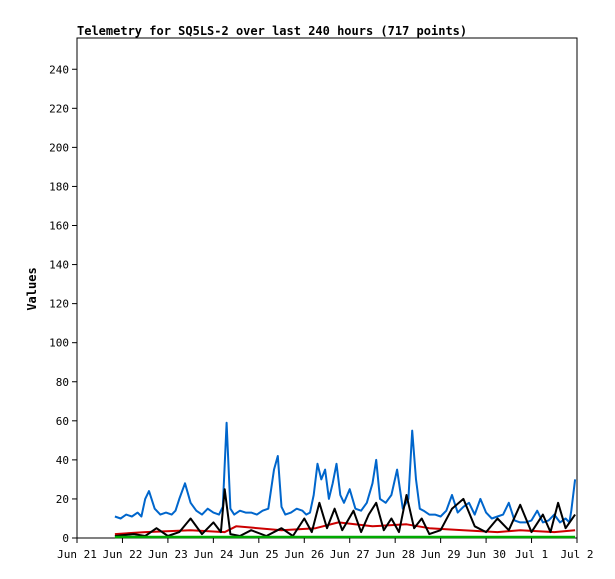 The image size is (615, 579). What do you see at coordinates (59, 265) in the screenshot?
I see `y-tick-label: 140` at bounding box center [59, 265].